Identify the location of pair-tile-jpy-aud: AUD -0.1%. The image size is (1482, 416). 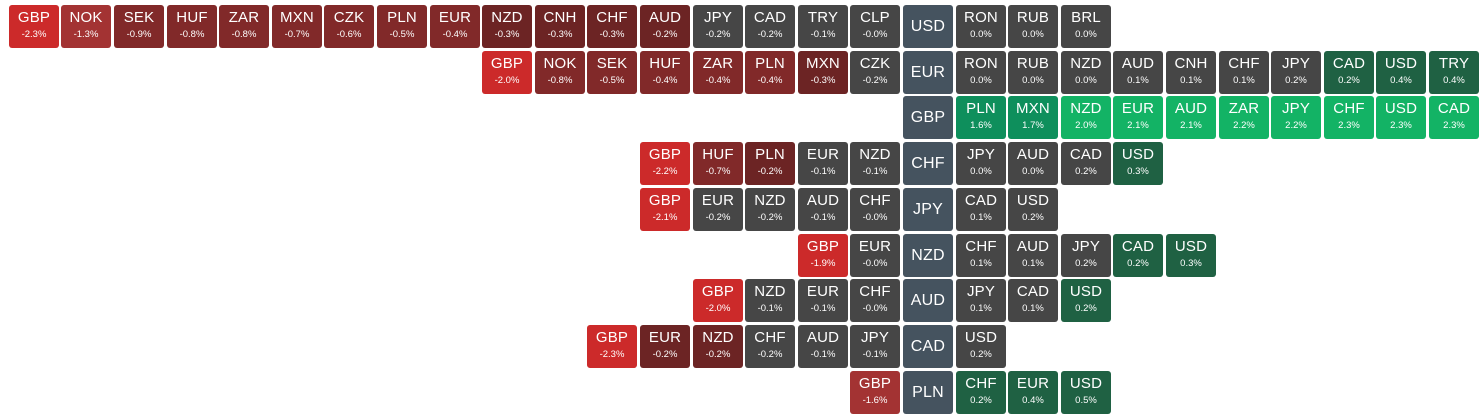
(823, 209).